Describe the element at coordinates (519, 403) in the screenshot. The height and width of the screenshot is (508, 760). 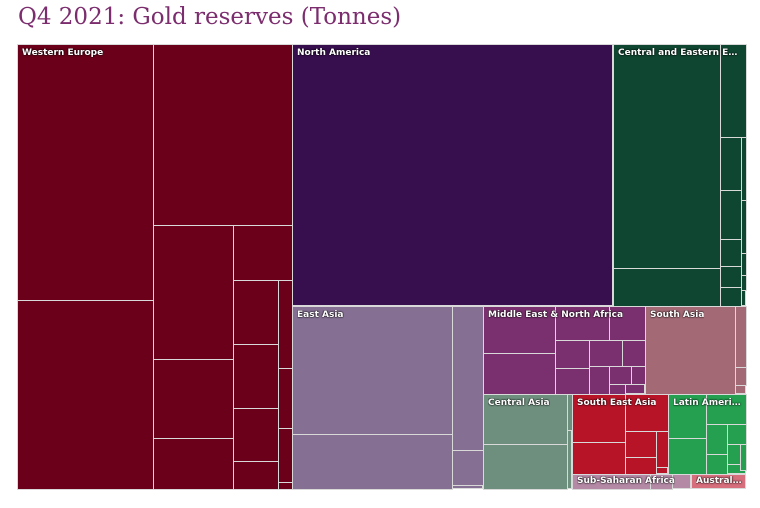
I see `region-label: Central Asia` at that location.